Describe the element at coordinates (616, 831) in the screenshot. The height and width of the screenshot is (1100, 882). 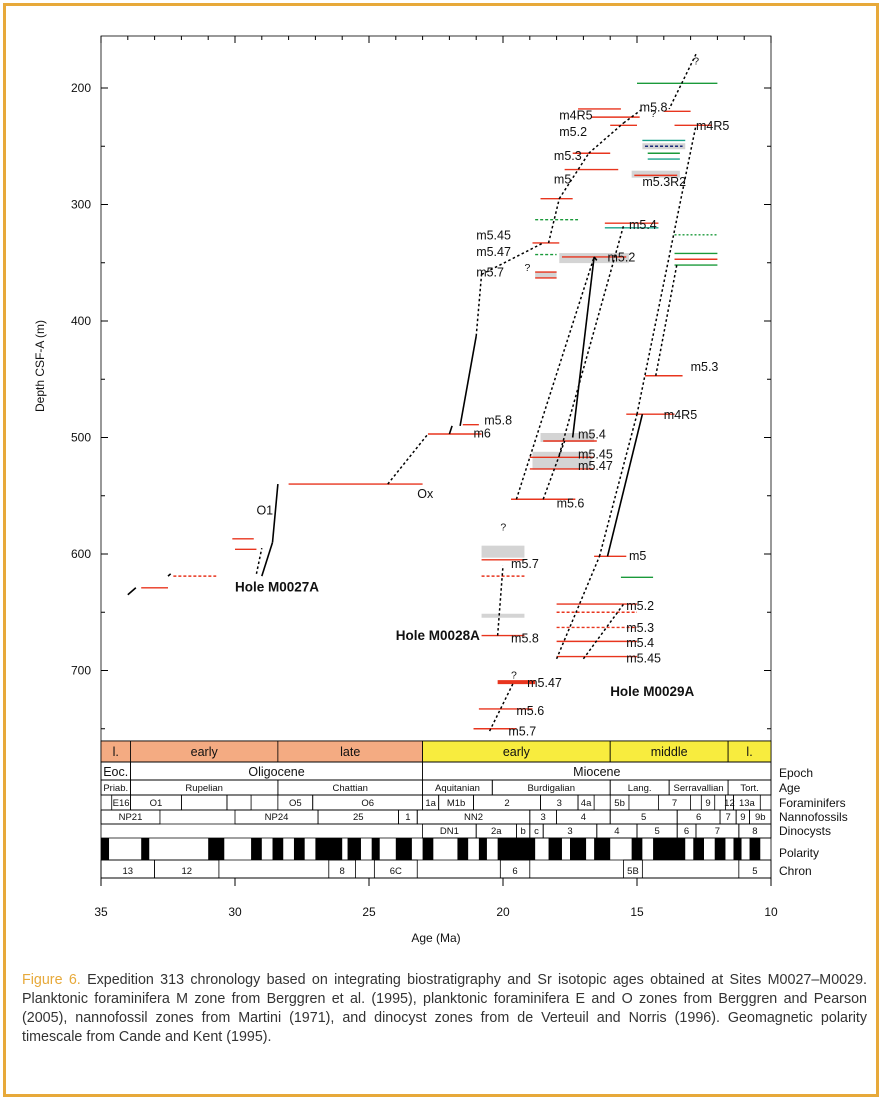
I see `timescale-dinocysts-label: 4` at that location.